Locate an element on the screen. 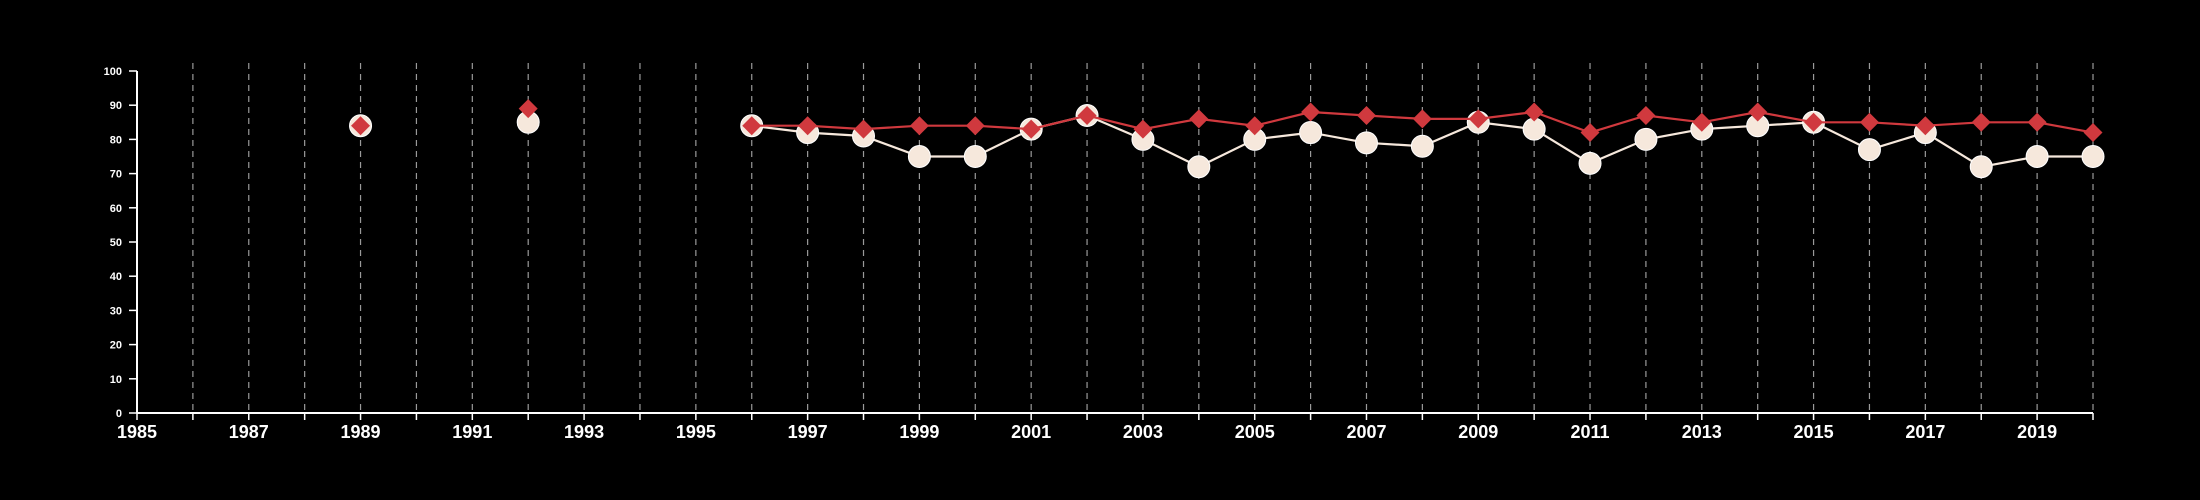 The height and width of the screenshot is (500, 2200). y-tick-label-50: 50 is located at coordinates (116, 243).